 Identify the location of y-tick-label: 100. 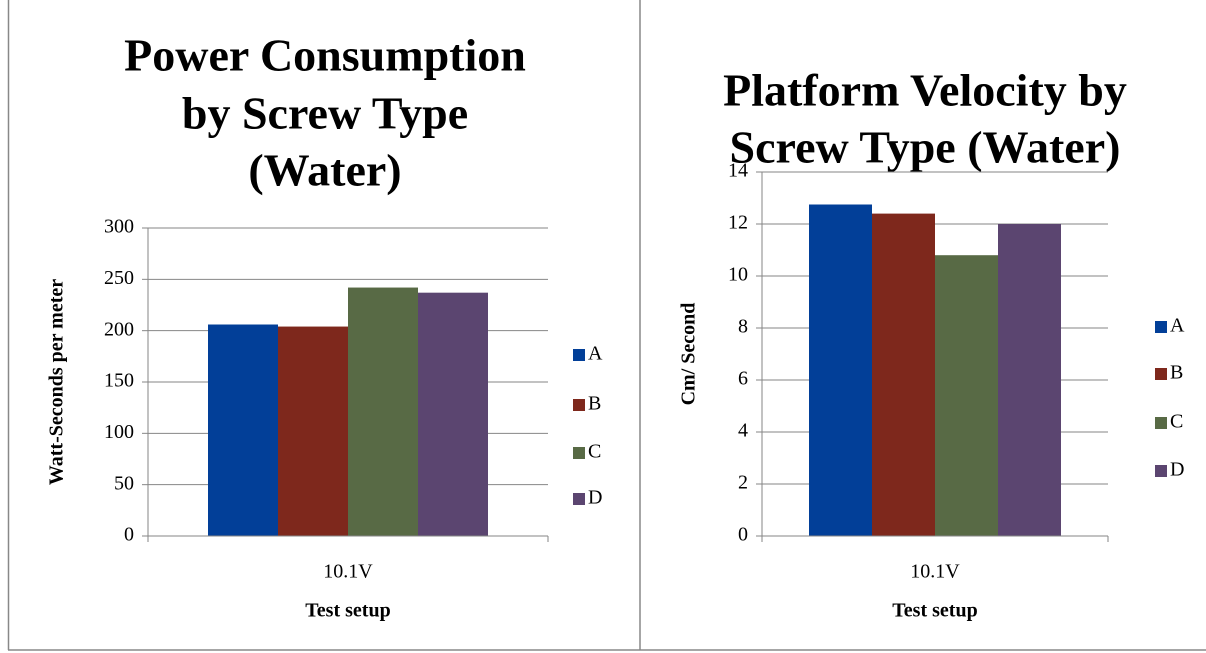
(119, 432).